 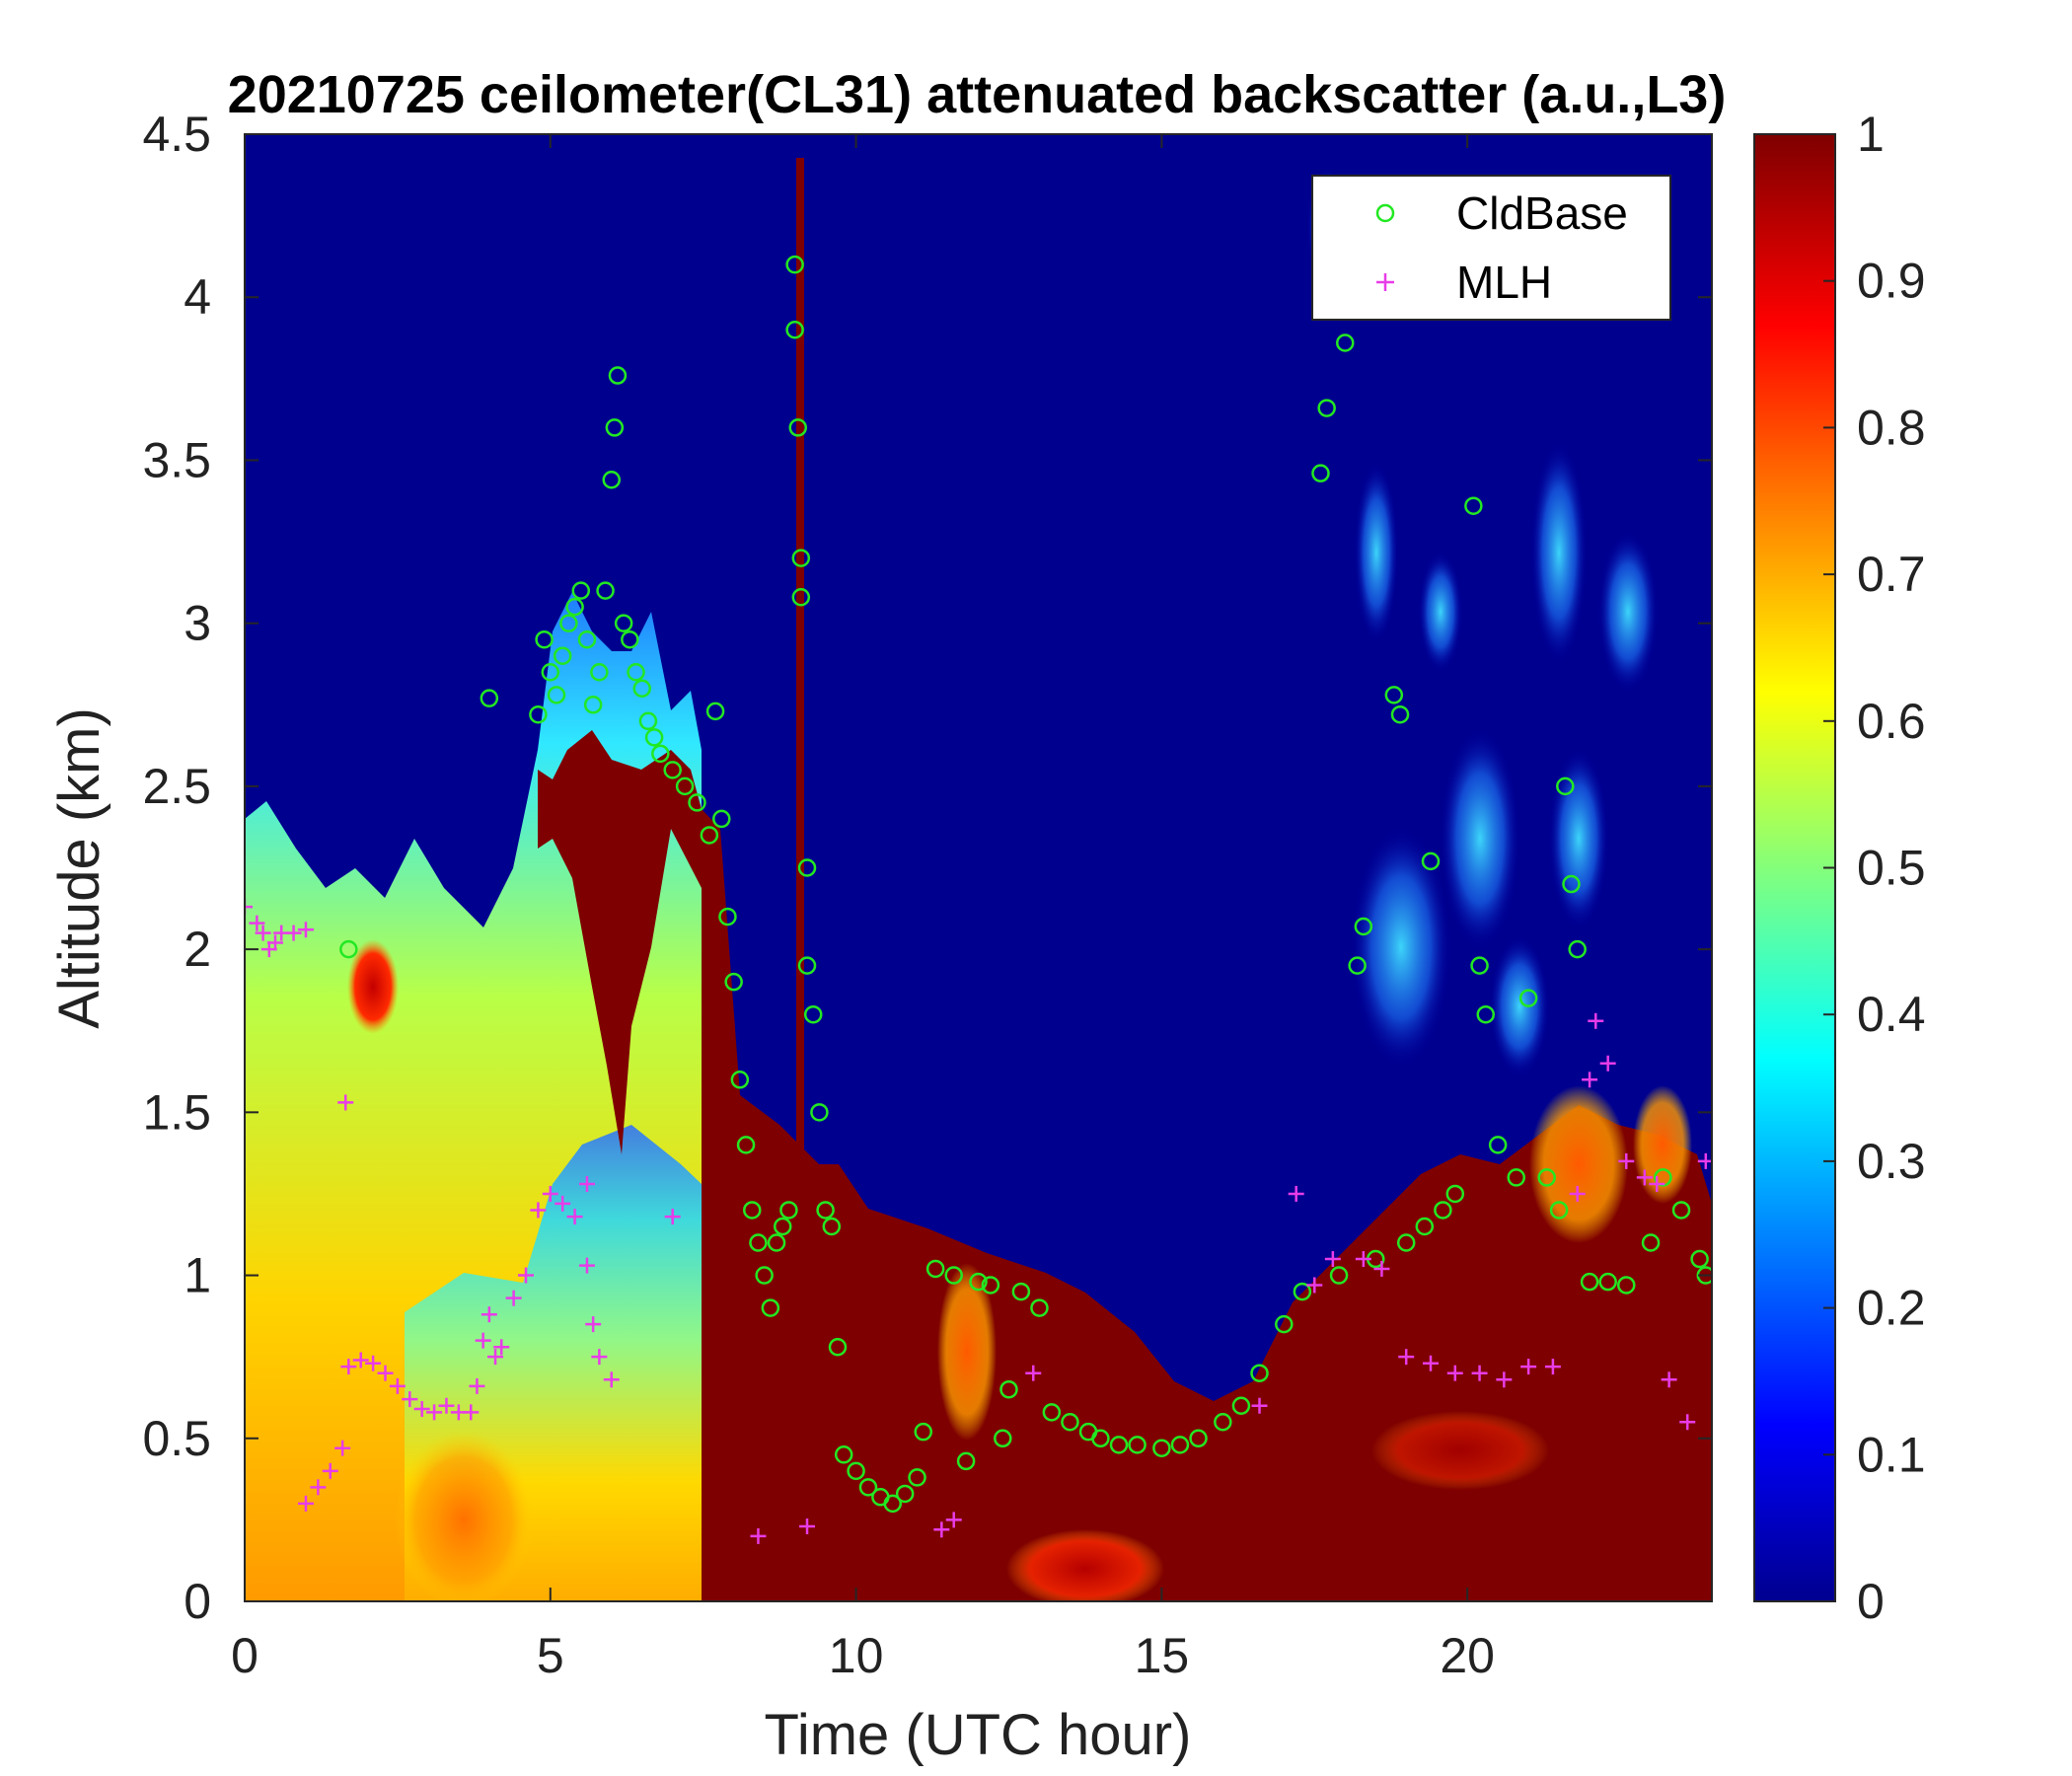 What do you see at coordinates (1840, 868) in the screenshot?
I see `colorbar: 0 0.1 0.2 0.3 0.4 0.5 0.6 0.7 0.8 0.9 1` at bounding box center [1840, 868].